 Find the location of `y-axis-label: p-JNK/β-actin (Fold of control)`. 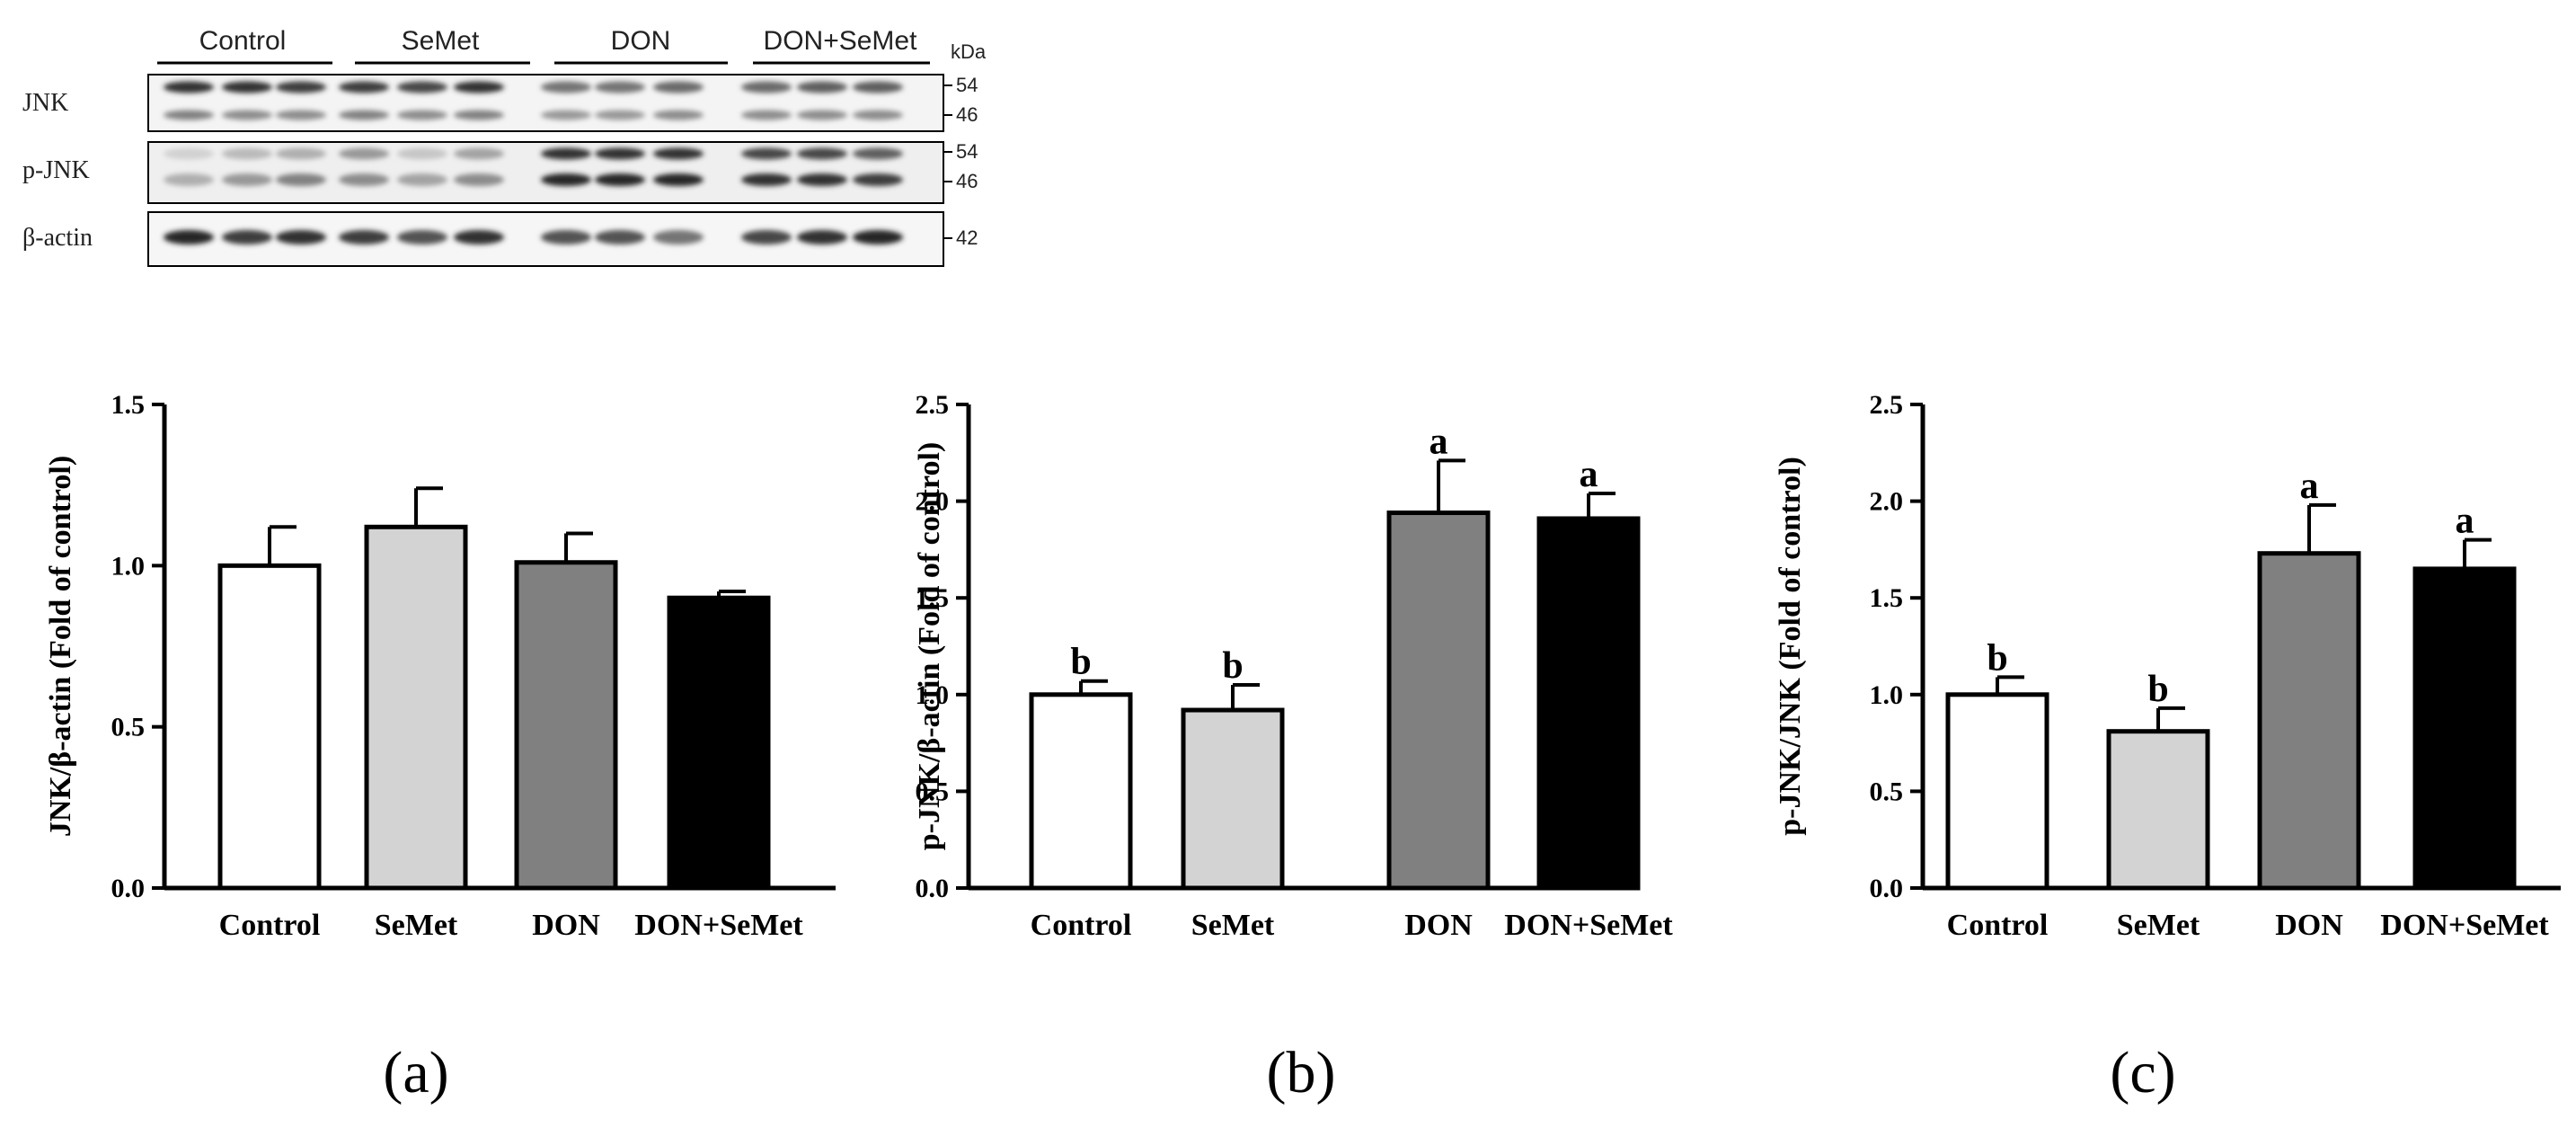

y-axis-label: p-JNK/β-actin (Fold of control) is located at coordinates (929, 646).